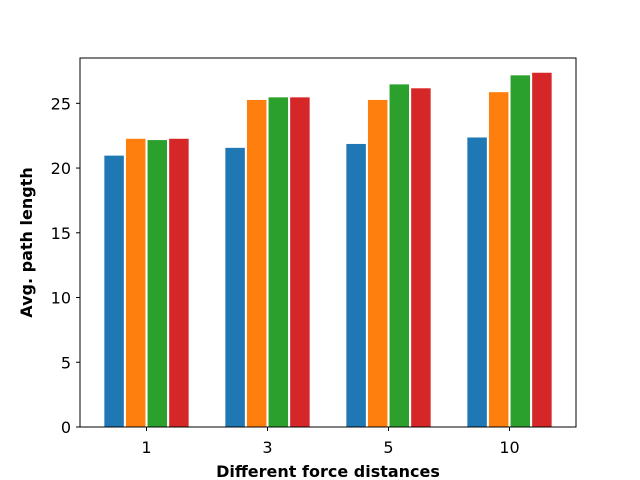 This screenshot has width=640, height=480. What do you see at coordinates (146, 447) in the screenshot?
I see `x-tick-label: 1` at bounding box center [146, 447].